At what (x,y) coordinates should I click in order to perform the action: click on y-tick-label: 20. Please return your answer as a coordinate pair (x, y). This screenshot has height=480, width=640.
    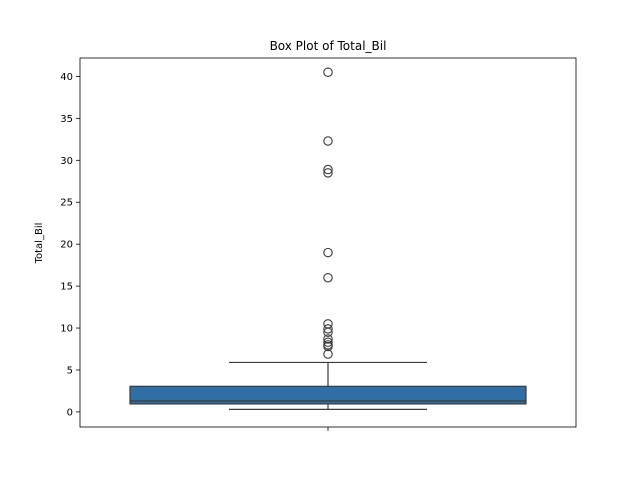
    Looking at the image, I should click on (66, 245).